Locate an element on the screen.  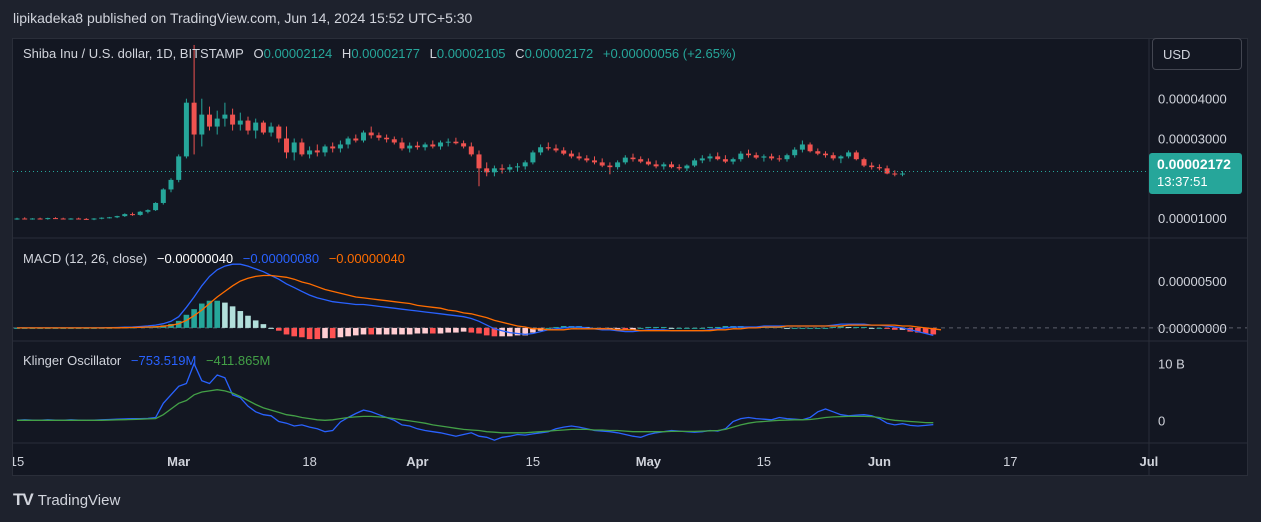
high-label: H is located at coordinates (346, 53).